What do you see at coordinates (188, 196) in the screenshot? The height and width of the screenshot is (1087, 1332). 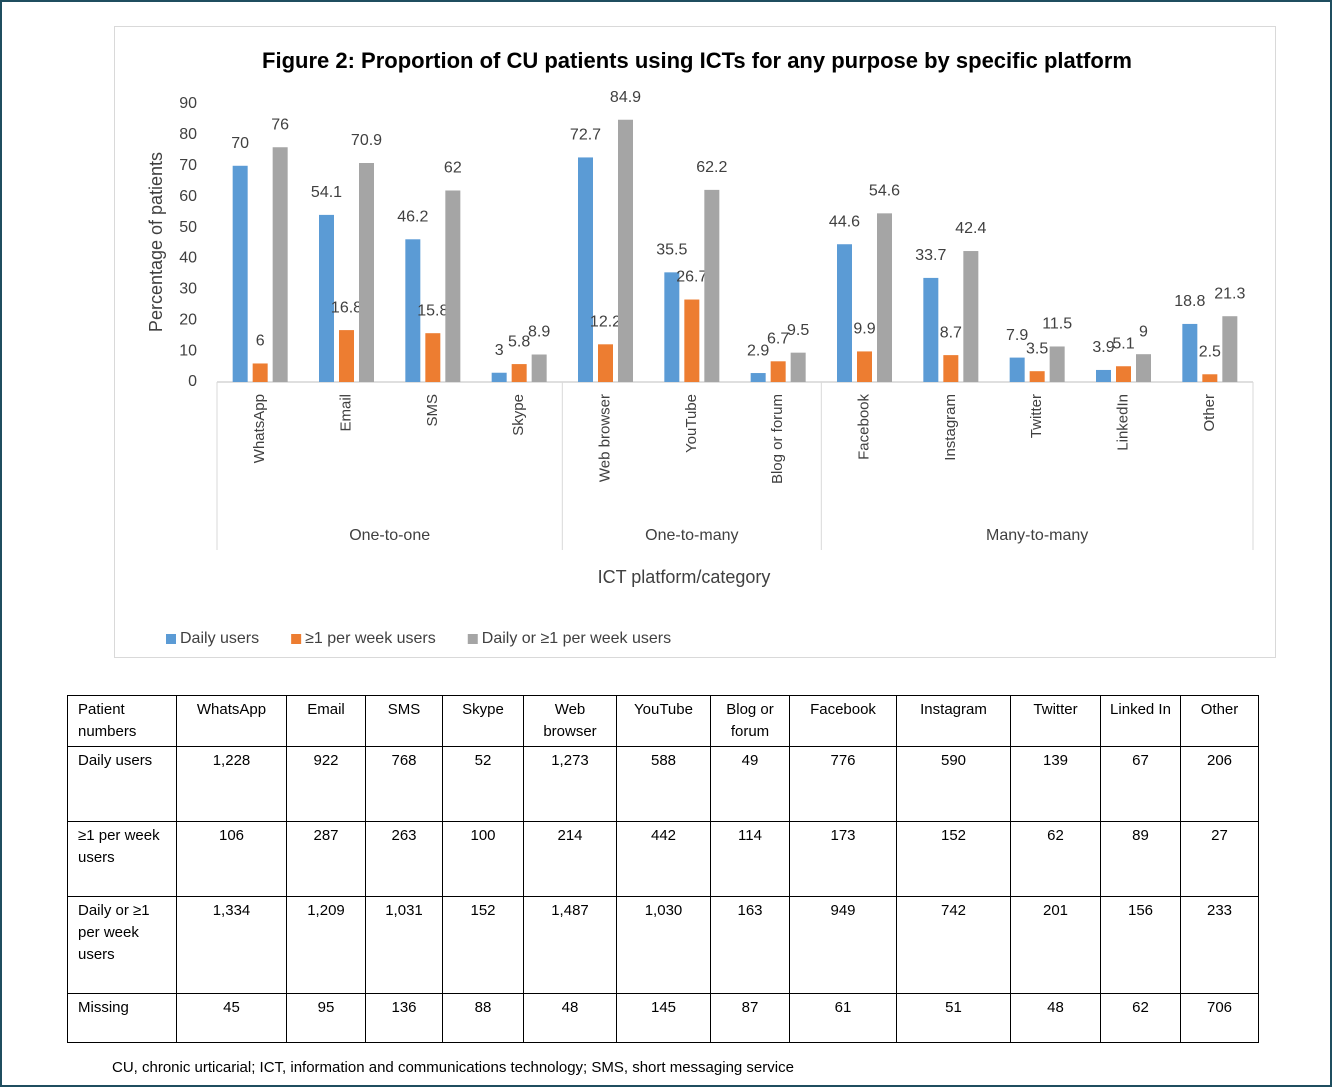 I see `y-tick-label: 60` at bounding box center [188, 196].